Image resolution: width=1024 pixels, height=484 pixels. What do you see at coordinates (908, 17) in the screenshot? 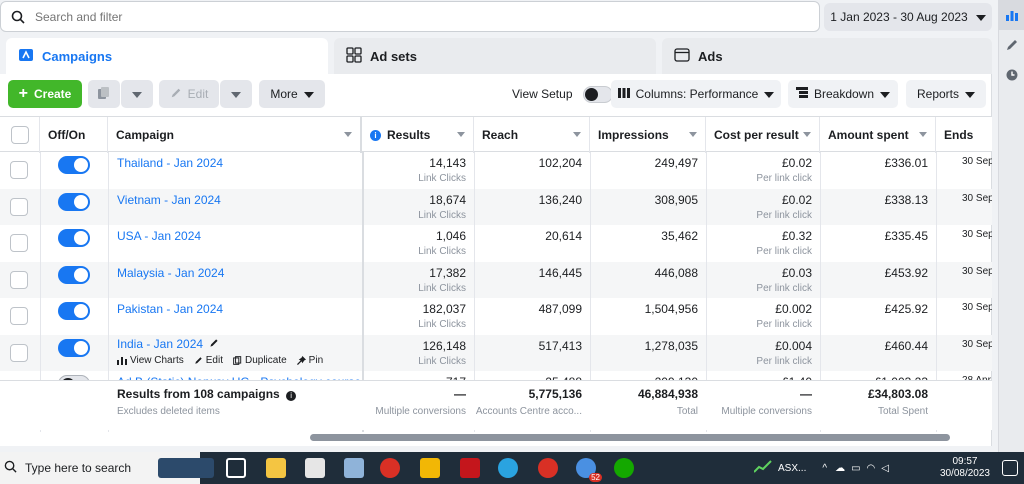
I see `date-range-picker: 1 Jan 2023 - 30 Aug 2023` at bounding box center [908, 17].